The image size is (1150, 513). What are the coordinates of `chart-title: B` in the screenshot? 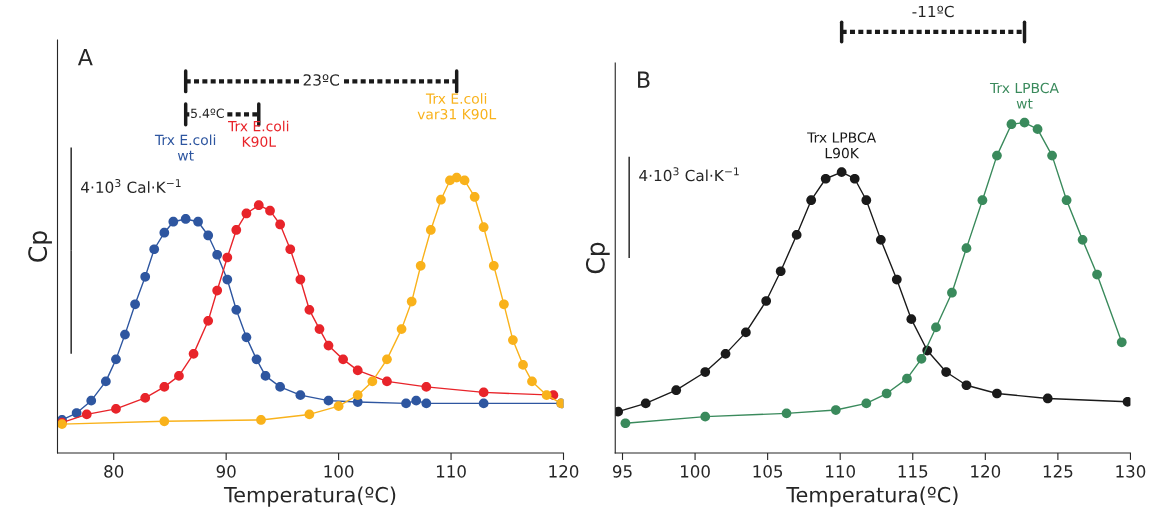 It's located at (644, 79).